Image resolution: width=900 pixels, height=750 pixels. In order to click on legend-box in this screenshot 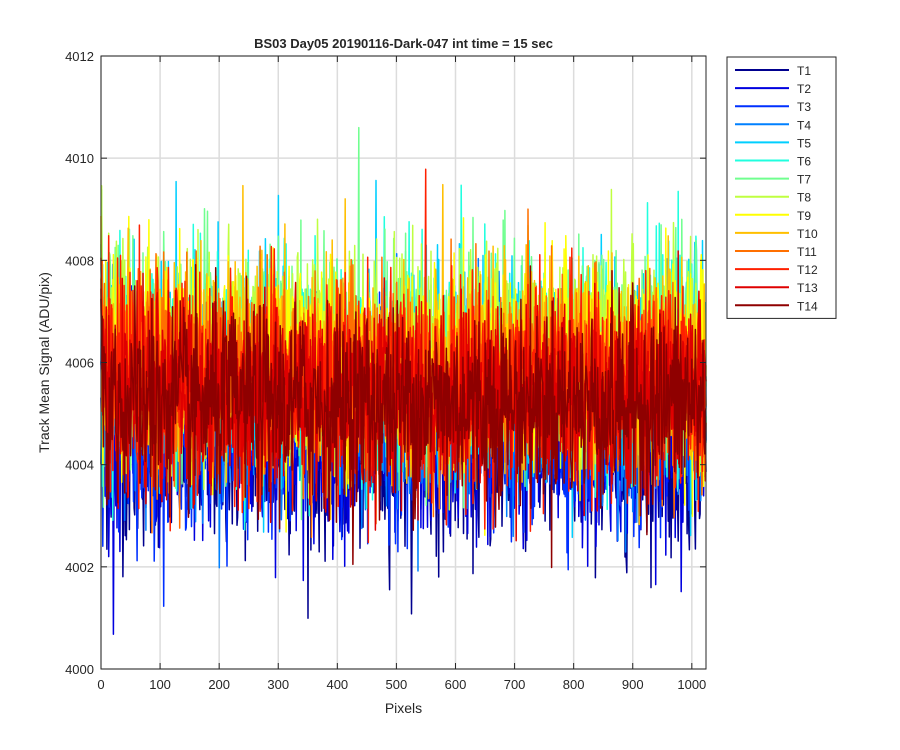, I will do `click(781, 187)`.